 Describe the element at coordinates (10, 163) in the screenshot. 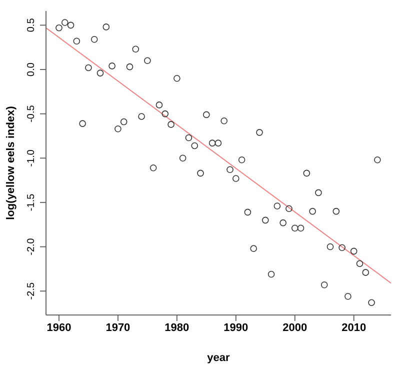

I see `y-axis-title: log(yellow eels index)` at that location.